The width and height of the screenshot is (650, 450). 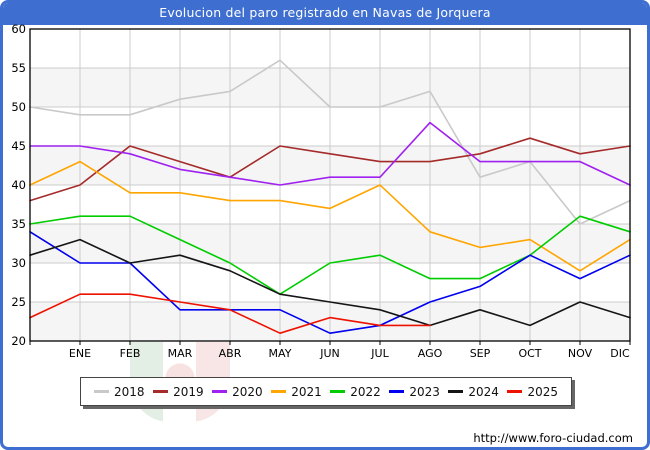 I want to click on series-line-2020, so click(x=330, y=153).